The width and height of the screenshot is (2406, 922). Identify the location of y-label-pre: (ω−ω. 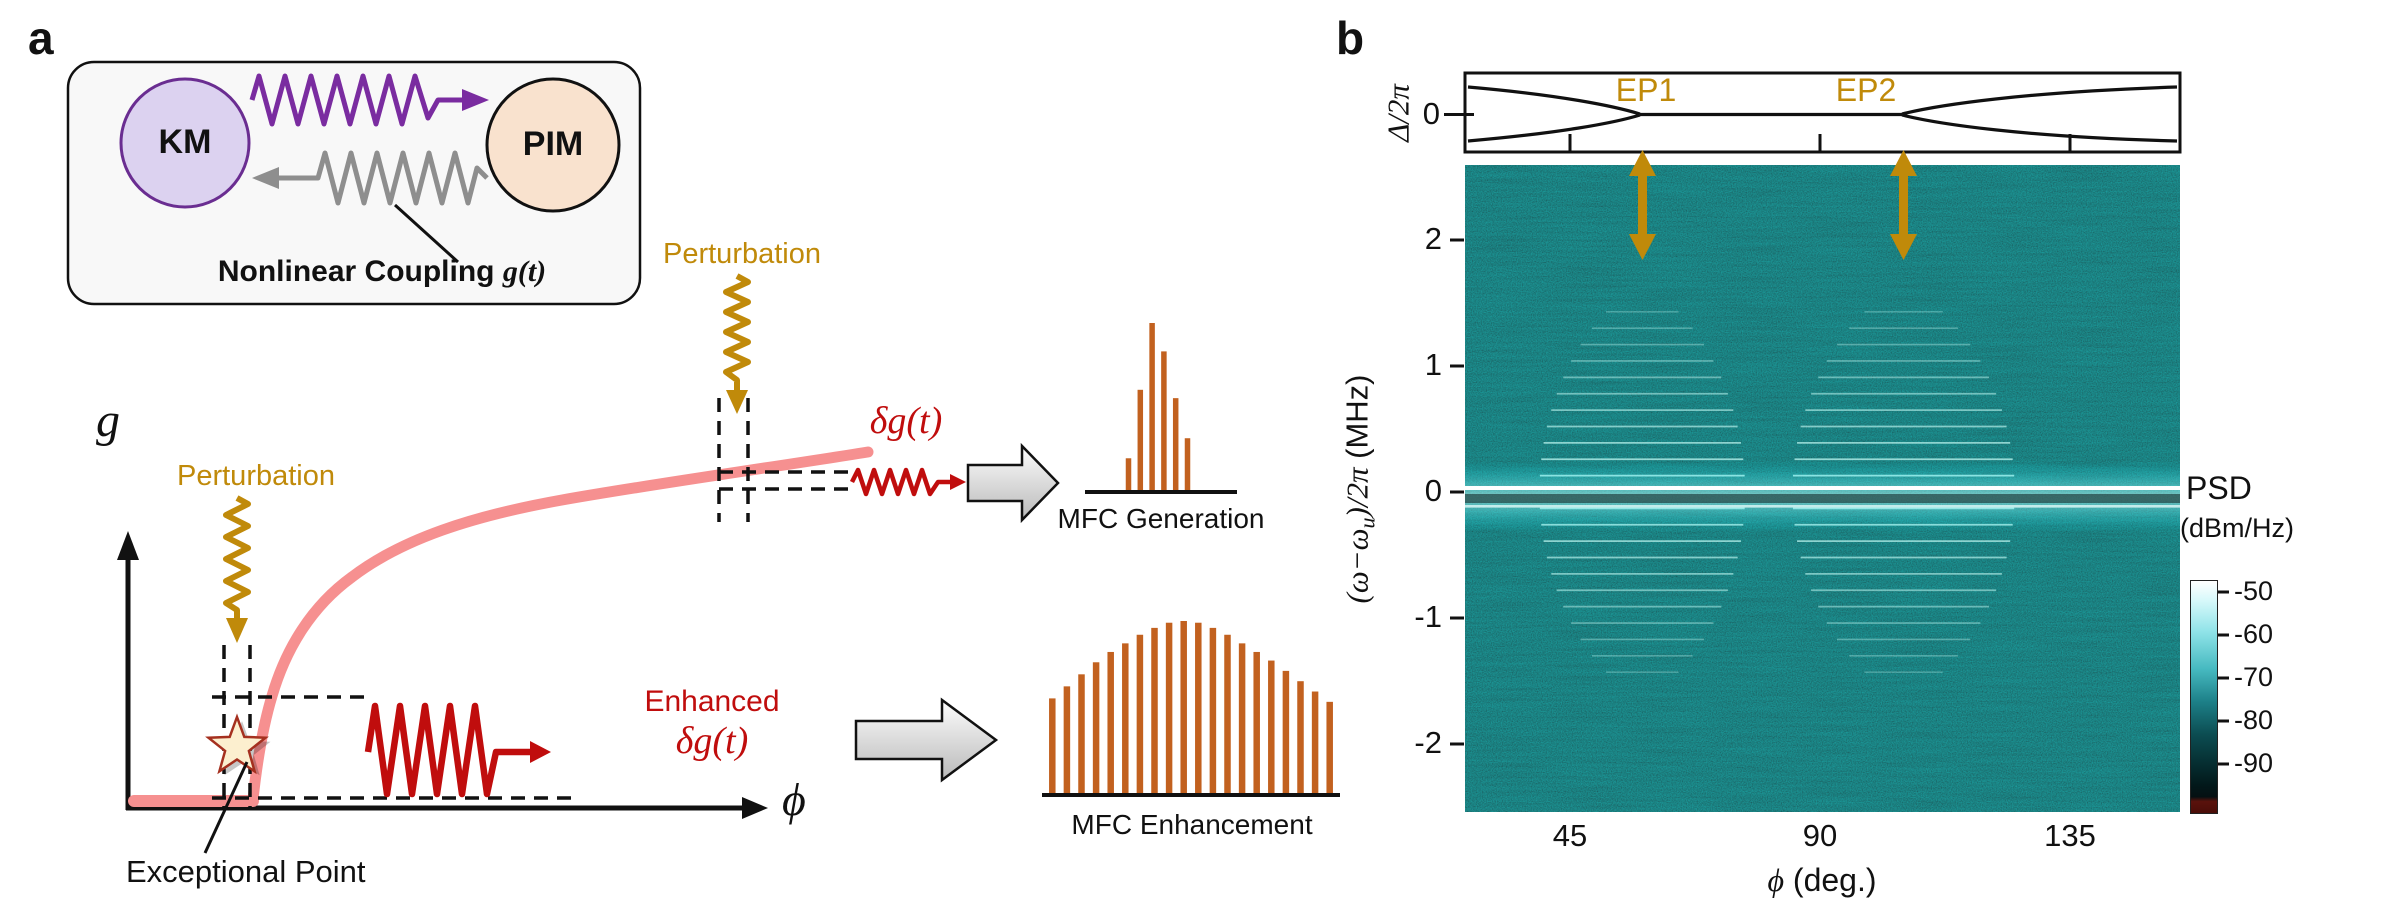
(1357, 566).